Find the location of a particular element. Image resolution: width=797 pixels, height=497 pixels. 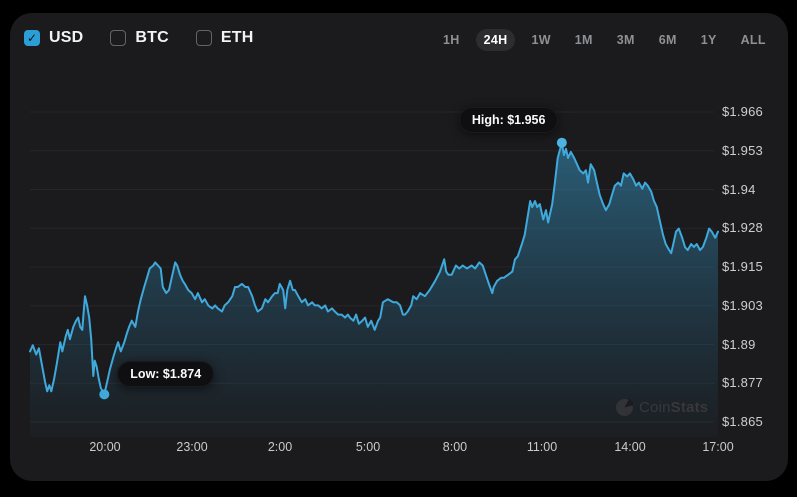

range-button-6m: 6M is located at coordinates (668, 40).